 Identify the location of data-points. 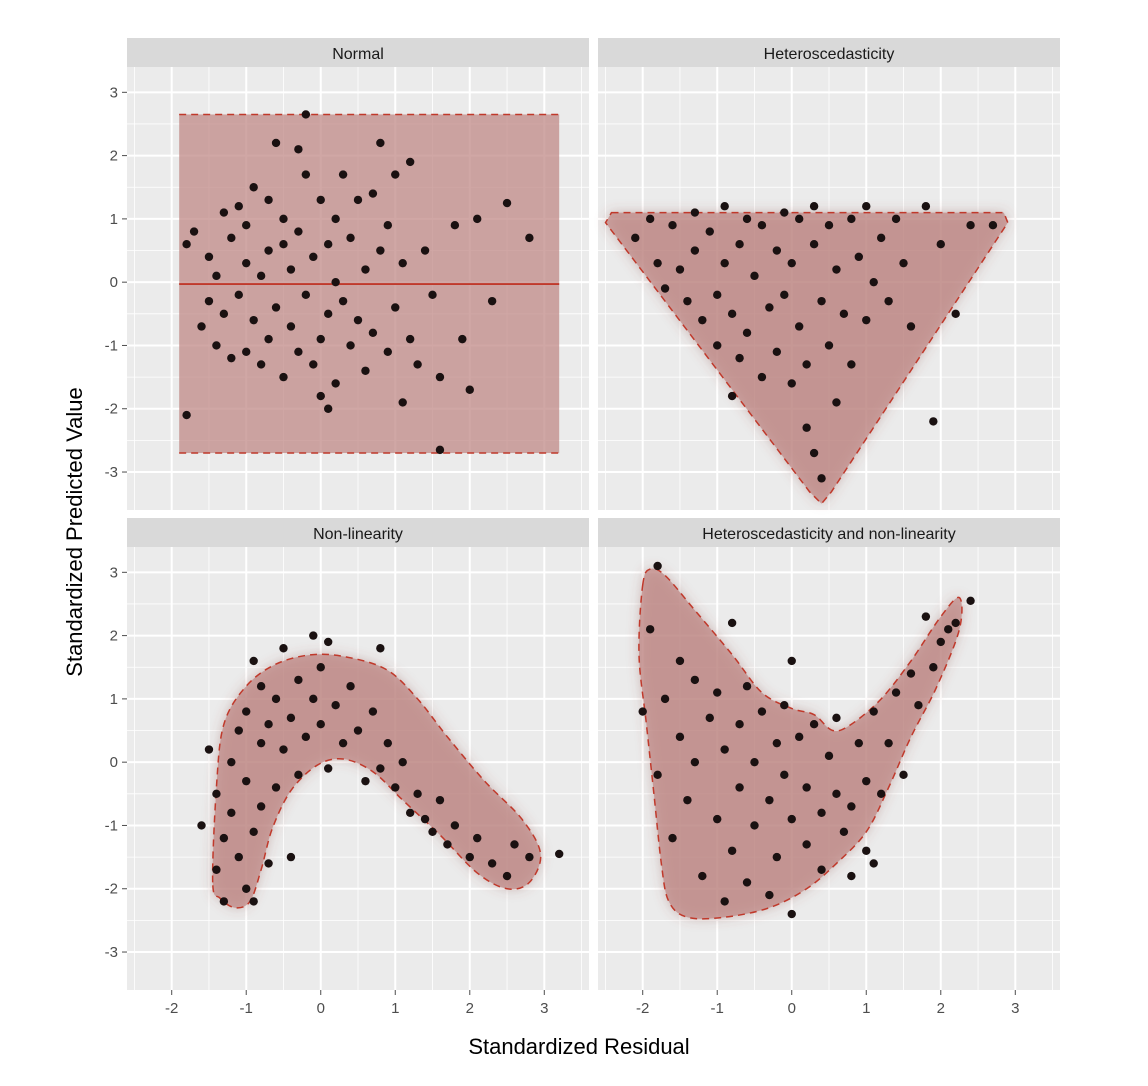
(806, 740).